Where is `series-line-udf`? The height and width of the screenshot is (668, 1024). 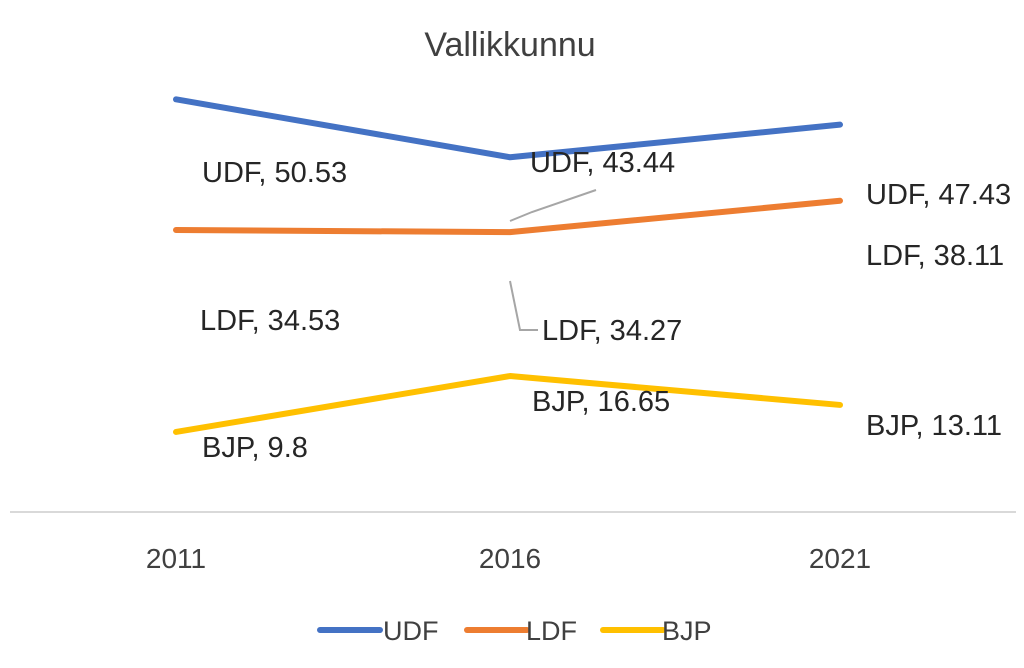 series-line-udf is located at coordinates (508, 128).